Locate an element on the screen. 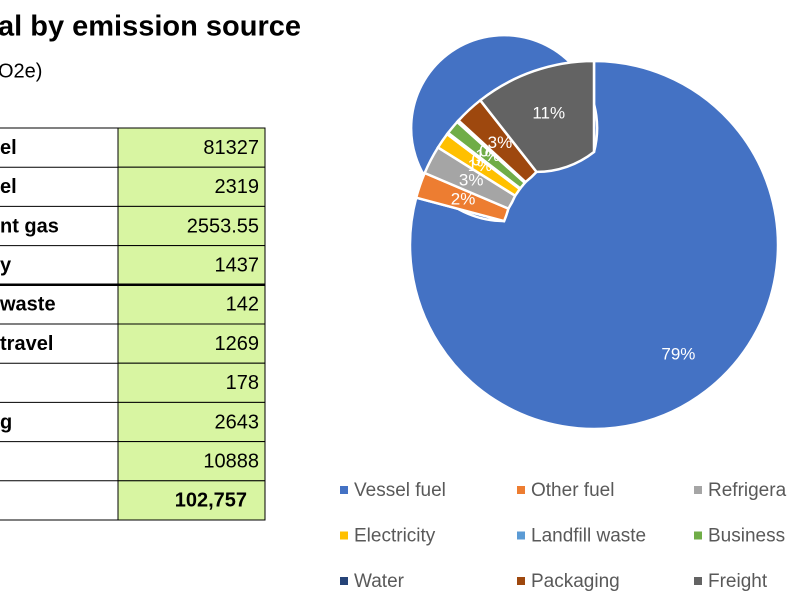  row-value: 142 is located at coordinates (242, 305).